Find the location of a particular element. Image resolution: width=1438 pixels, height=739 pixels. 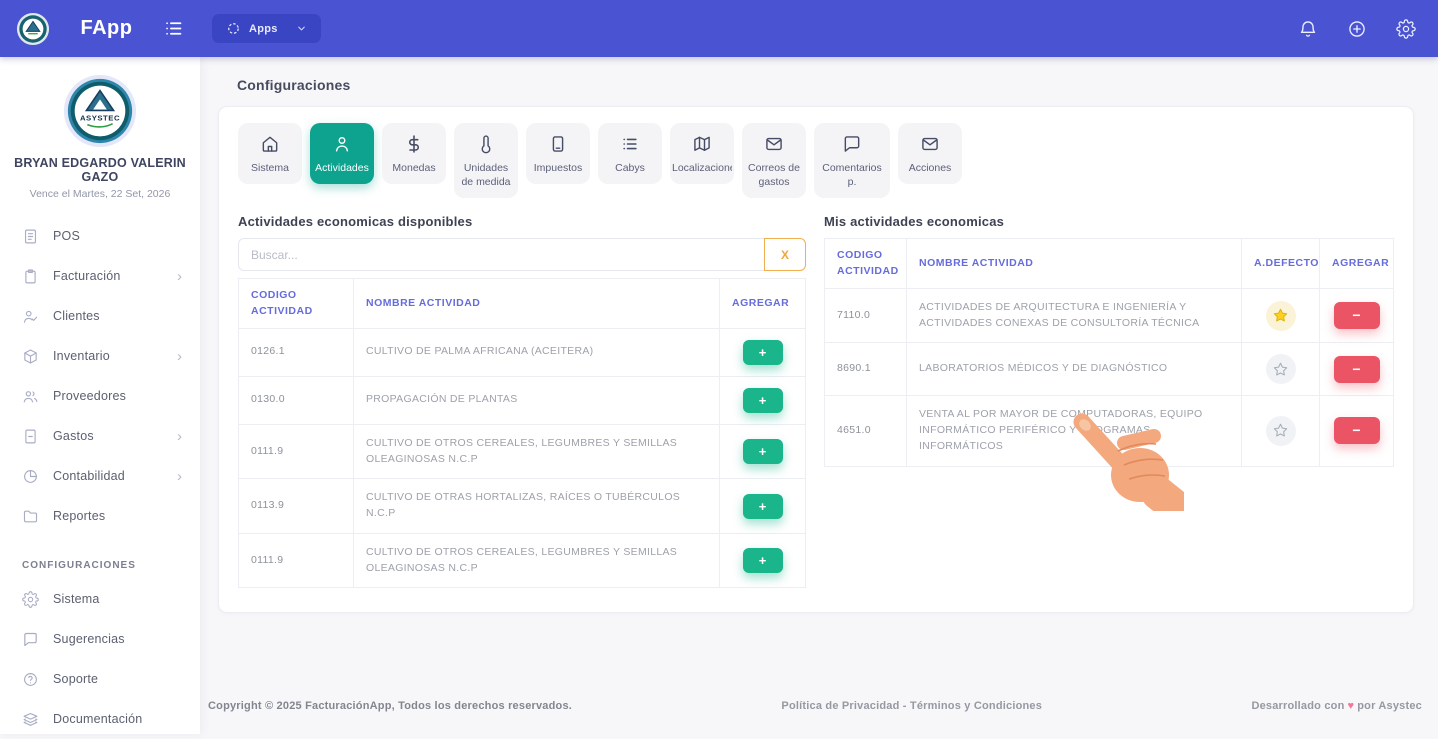

app-logo is located at coordinates (33, 29).